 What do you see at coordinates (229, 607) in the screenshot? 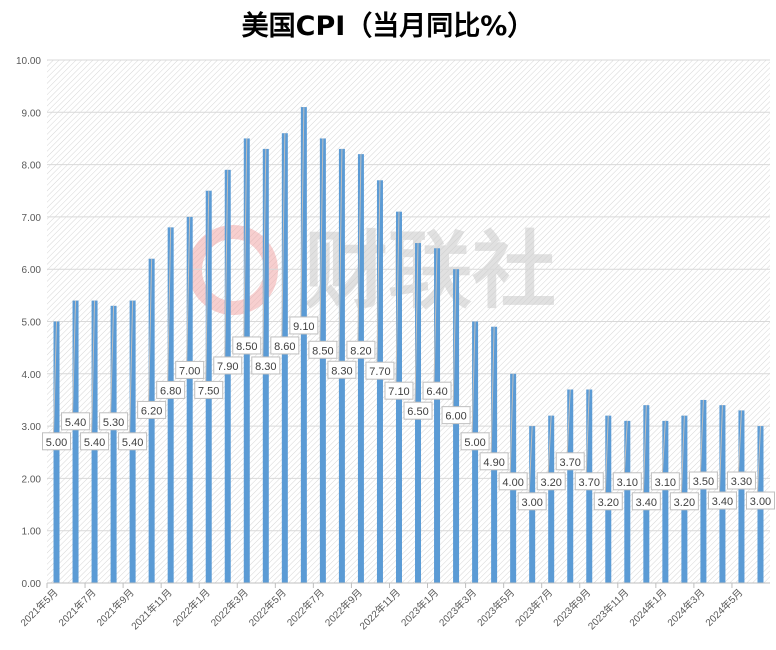
I see `x-tick-label: 2022年3月` at bounding box center [229, 607].